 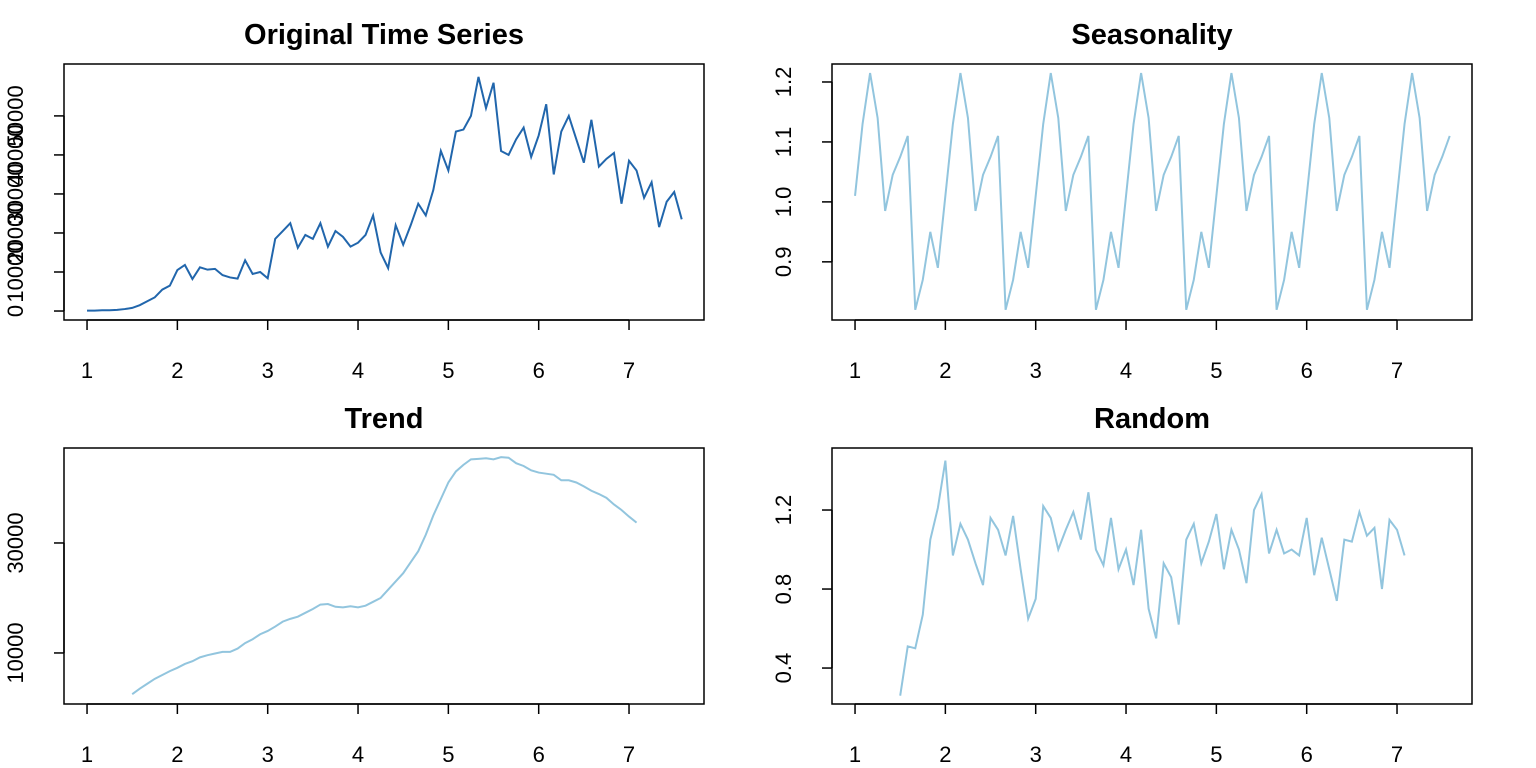 I want to click on chart-title: Seasonality, so click(x=1151, y=35).